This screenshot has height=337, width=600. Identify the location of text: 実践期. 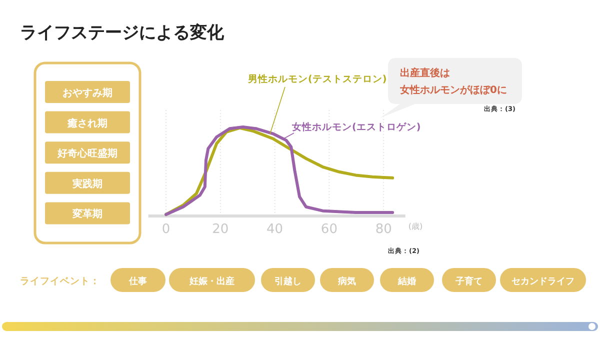
(87, 184).